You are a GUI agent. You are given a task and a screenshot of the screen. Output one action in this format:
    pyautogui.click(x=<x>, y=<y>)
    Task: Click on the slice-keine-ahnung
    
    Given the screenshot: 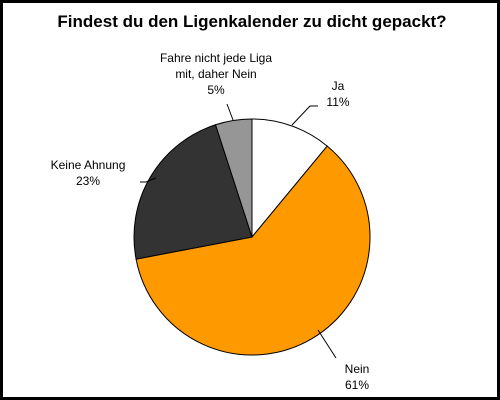 What is the action you would take?
    pyautogui.click(x=193, y=192)
    